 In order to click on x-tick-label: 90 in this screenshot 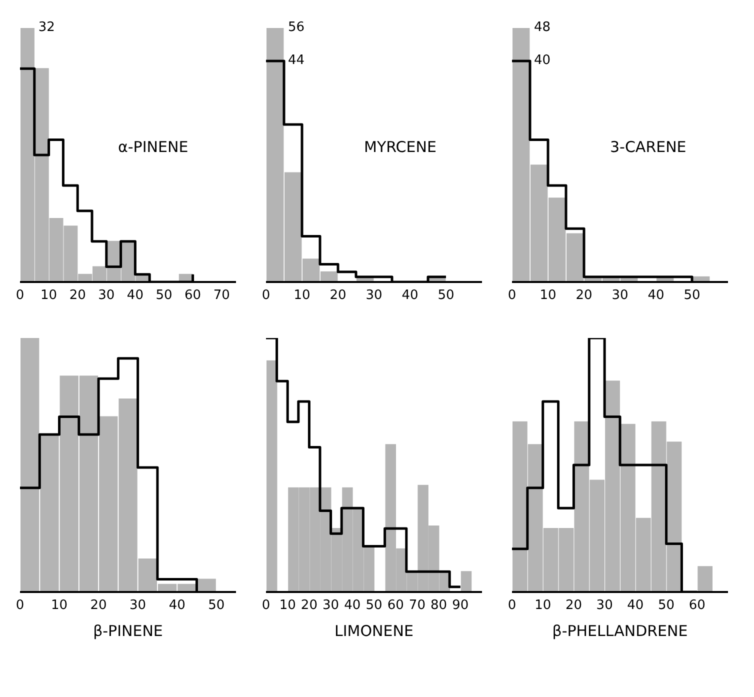, I will do `click(460, 606)`.